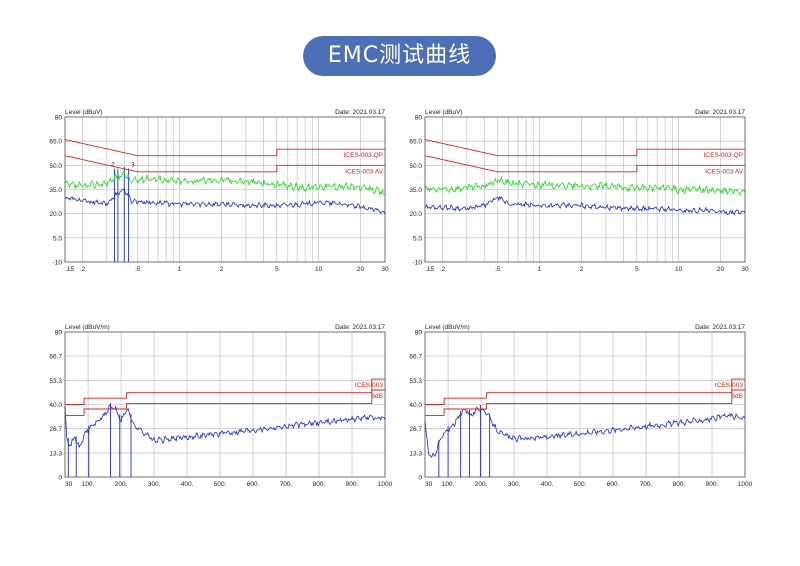 The height and width of the screenshot is (566, 800). I want to click on page-title: EMC测试曲线, so click(399, 56).